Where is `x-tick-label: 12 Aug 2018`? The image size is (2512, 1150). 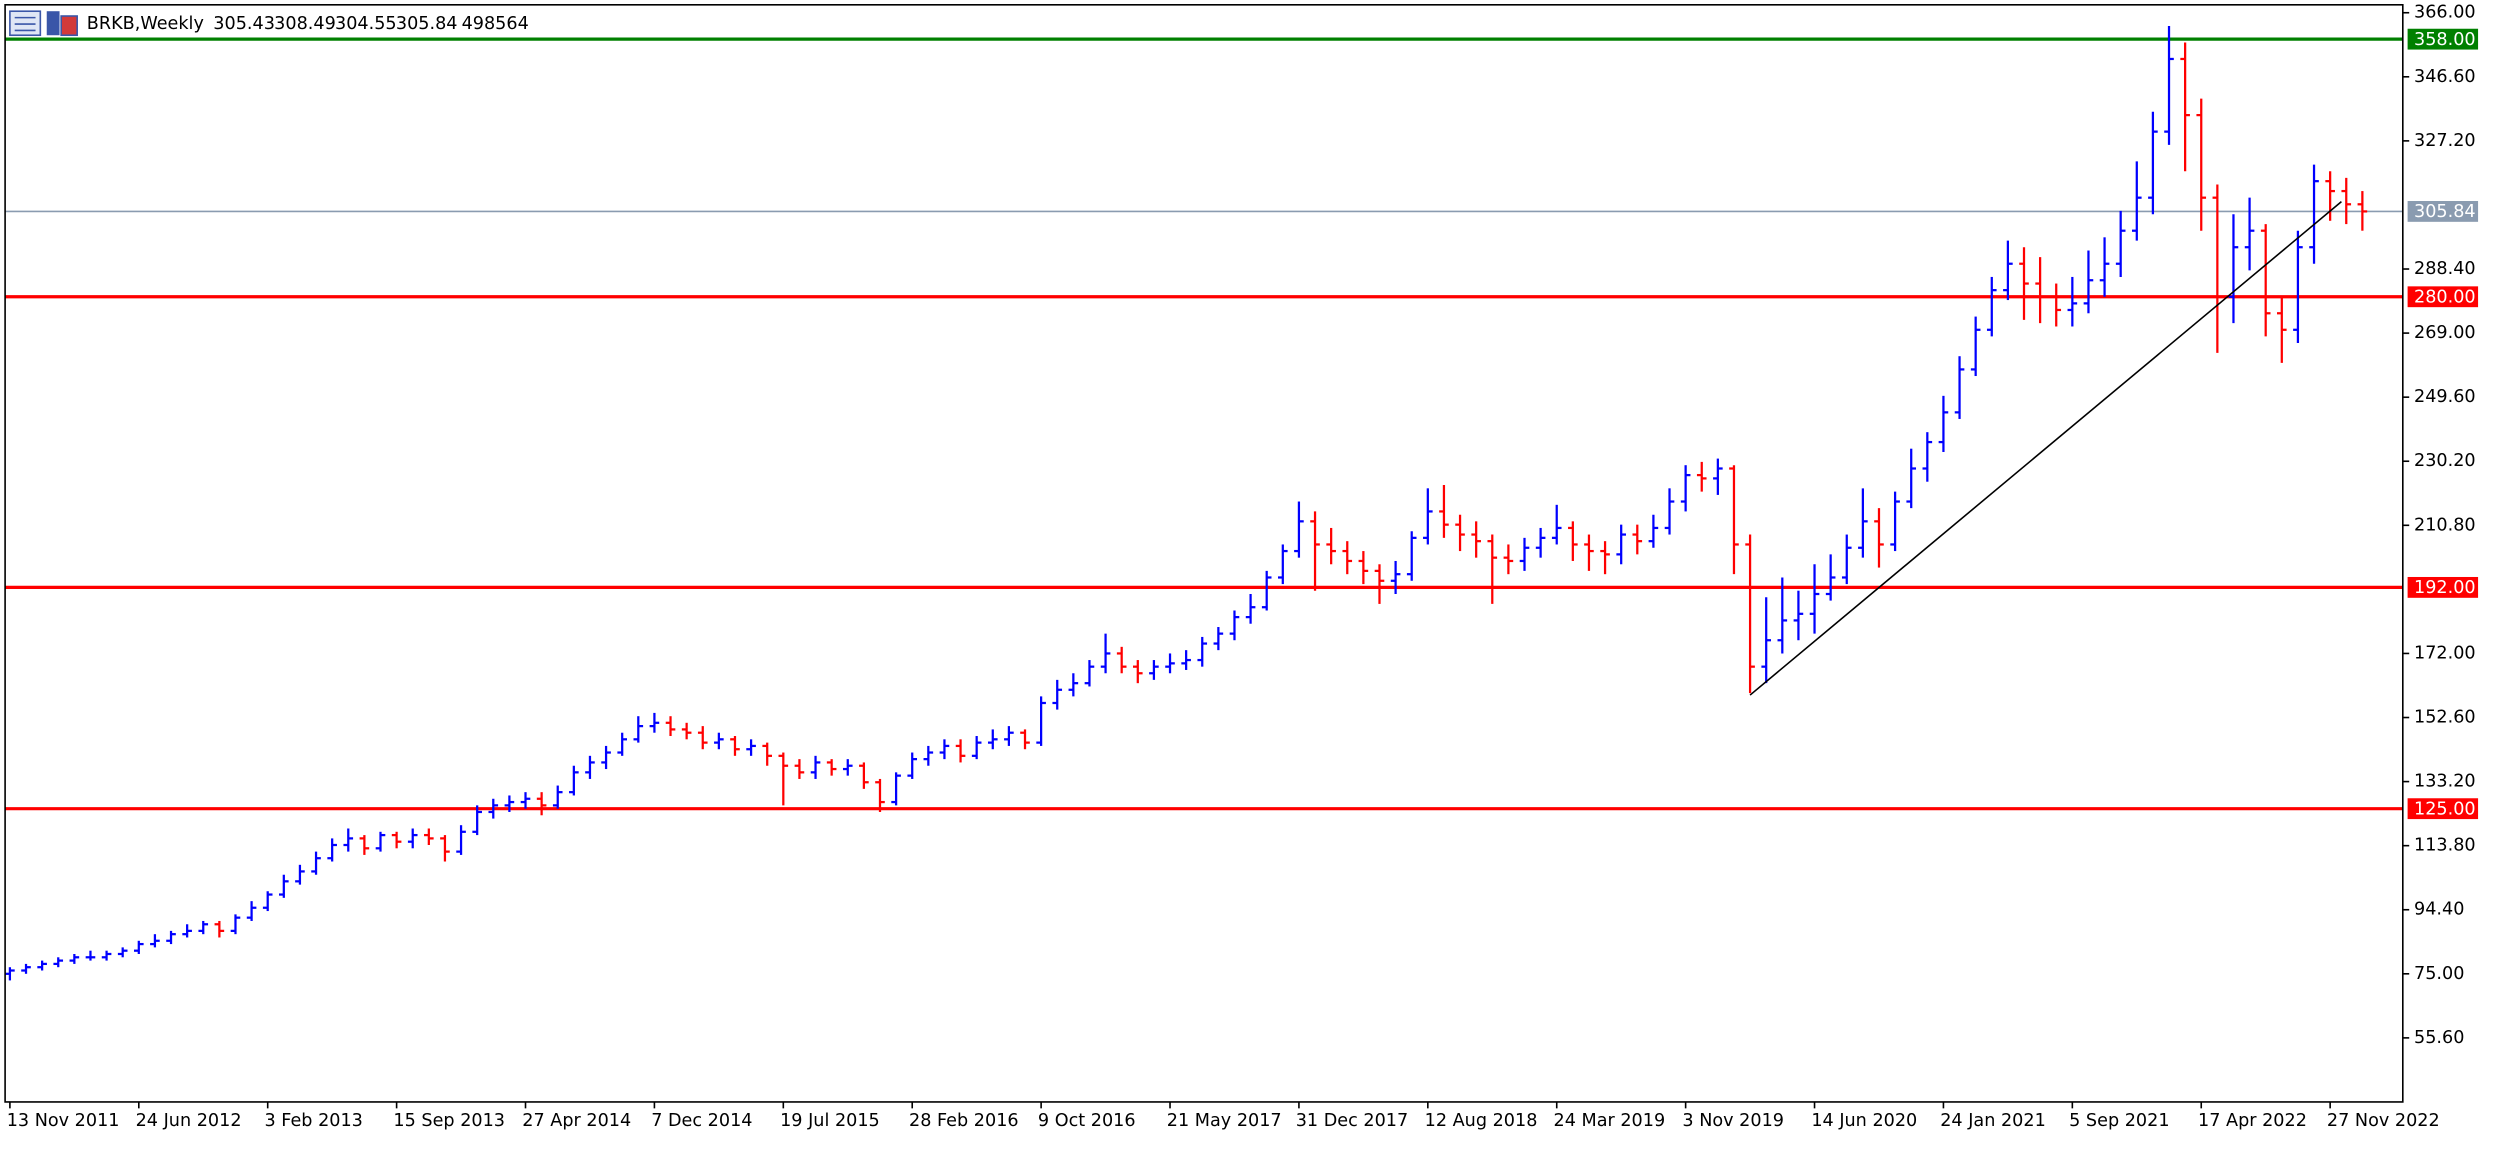 x-tick-label: 12 Aug 2018 is located at coordinates (1481, 1121).